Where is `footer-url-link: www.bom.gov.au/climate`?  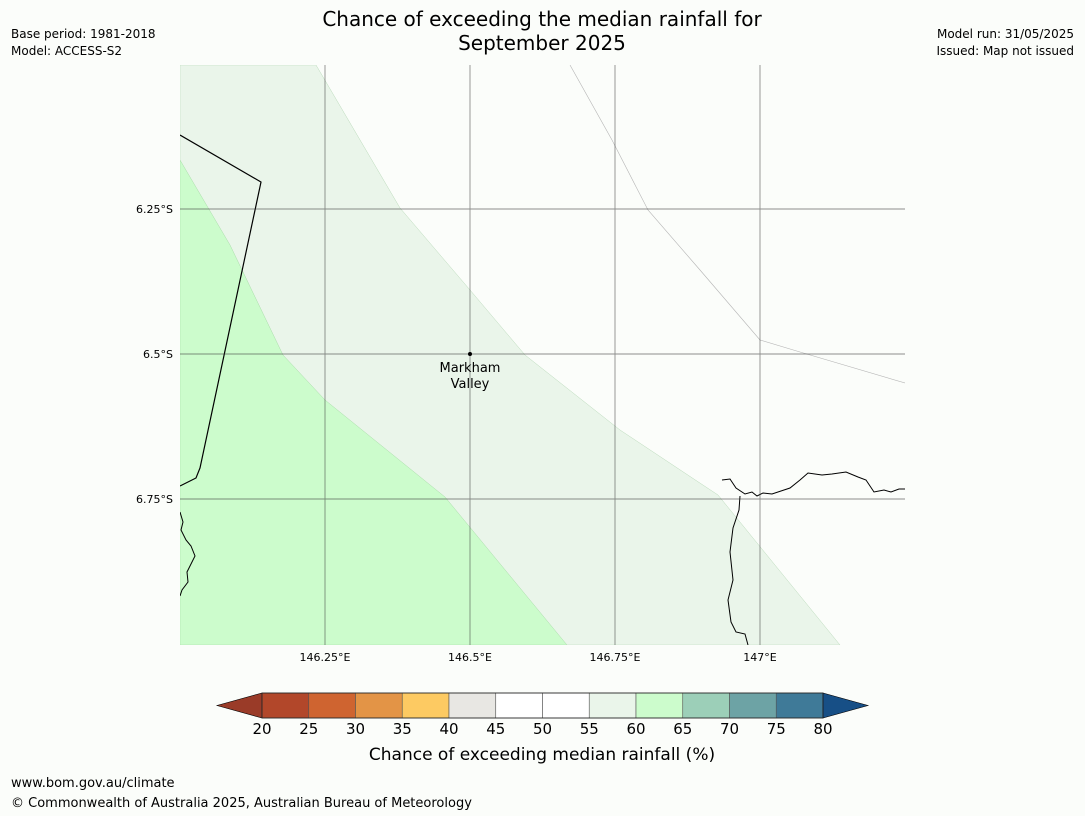
footer-url-link: www.bom.gov.au/climate is located at coordinates (93, 783).